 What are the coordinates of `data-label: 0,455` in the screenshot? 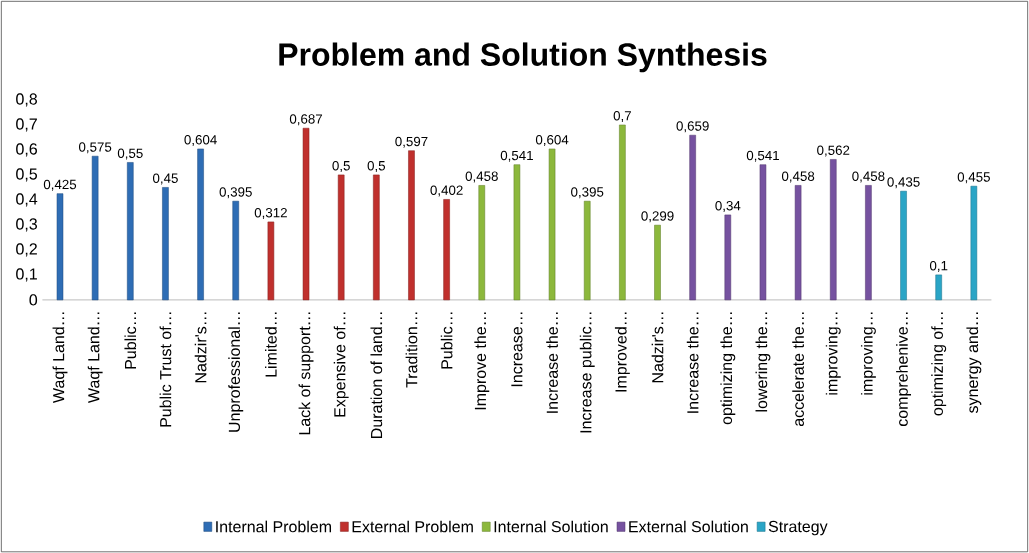 It's located at (973, 178).